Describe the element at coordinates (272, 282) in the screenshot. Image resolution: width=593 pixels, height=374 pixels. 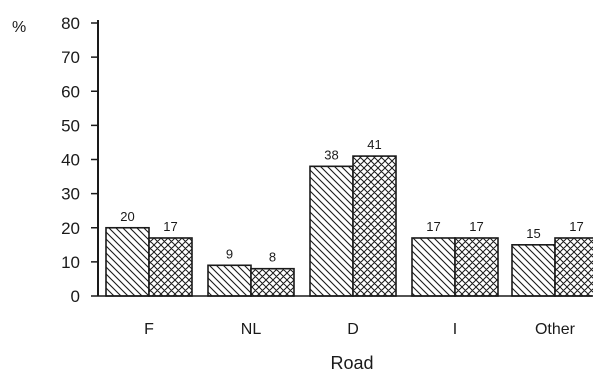
I see `bar-cross-nl` at that location.